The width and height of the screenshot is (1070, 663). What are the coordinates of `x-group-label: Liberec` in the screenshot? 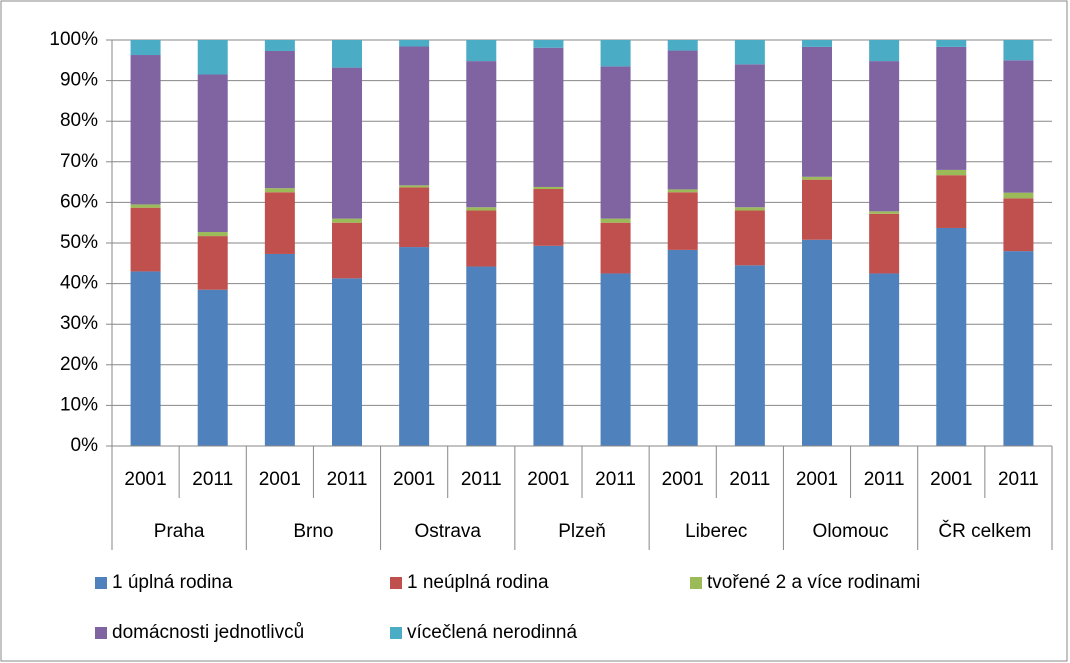 It's located at (716, 531).